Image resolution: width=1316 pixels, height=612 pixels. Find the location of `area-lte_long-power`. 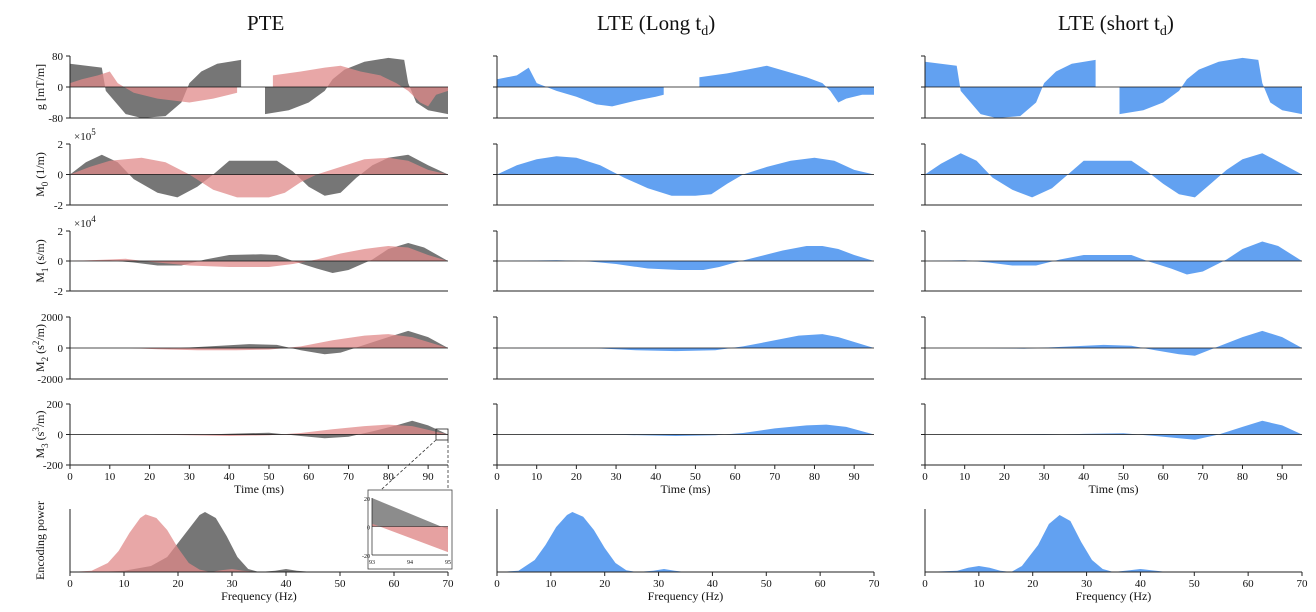

area-lte_long-power is located at coordinates (685, 542).